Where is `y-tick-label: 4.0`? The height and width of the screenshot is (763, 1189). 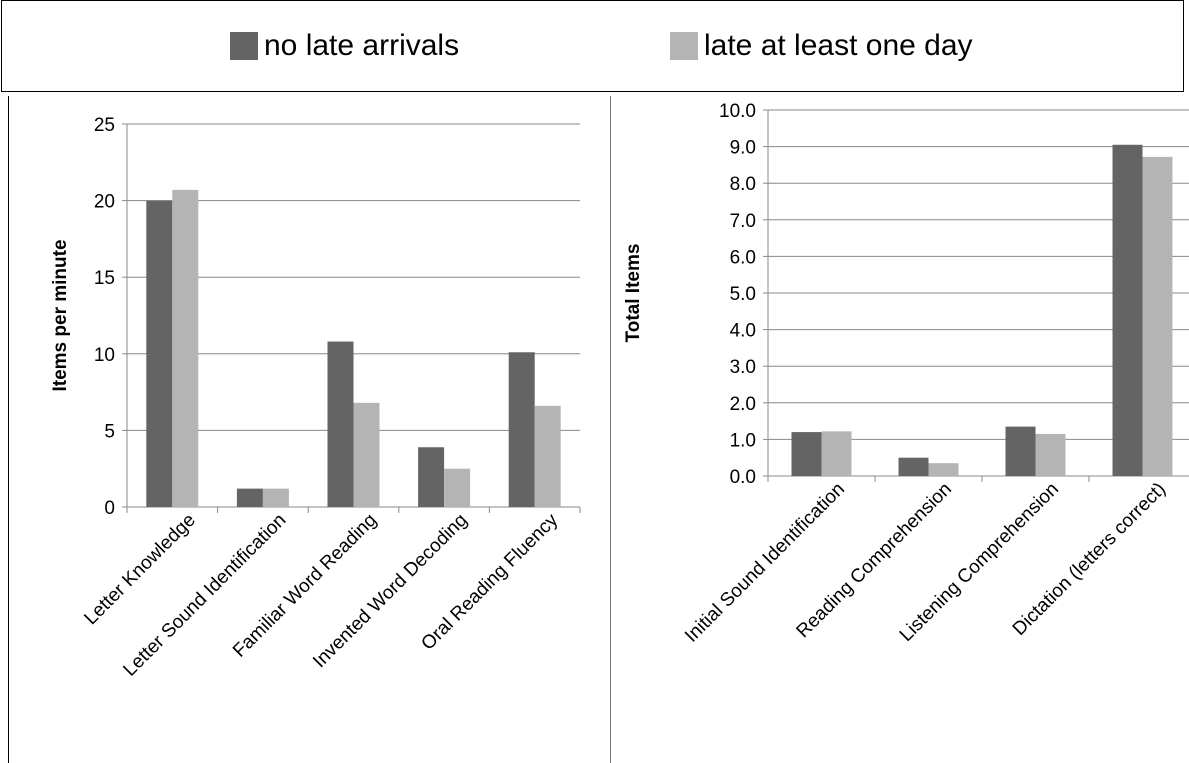 y-tick-label: 4.0 is located at coordinates (743, 331).